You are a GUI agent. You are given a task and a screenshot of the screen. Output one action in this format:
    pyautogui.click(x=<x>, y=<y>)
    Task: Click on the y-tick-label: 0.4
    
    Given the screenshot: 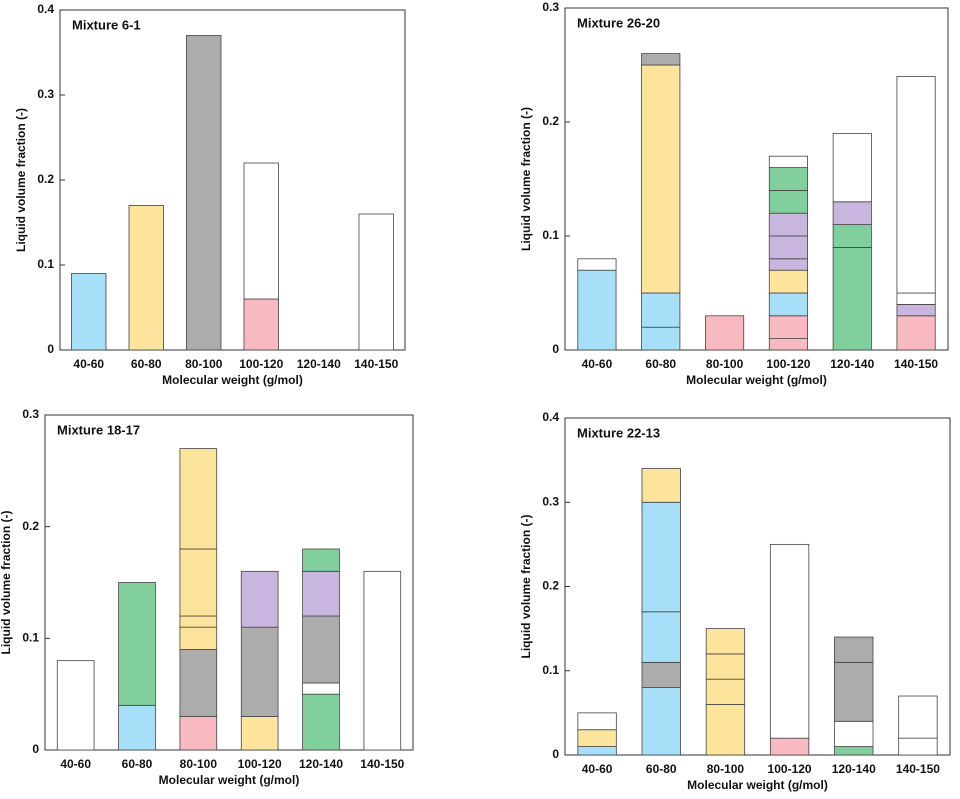 What is the action you would take?
    pyautogui.click(x=45, y=9)
    